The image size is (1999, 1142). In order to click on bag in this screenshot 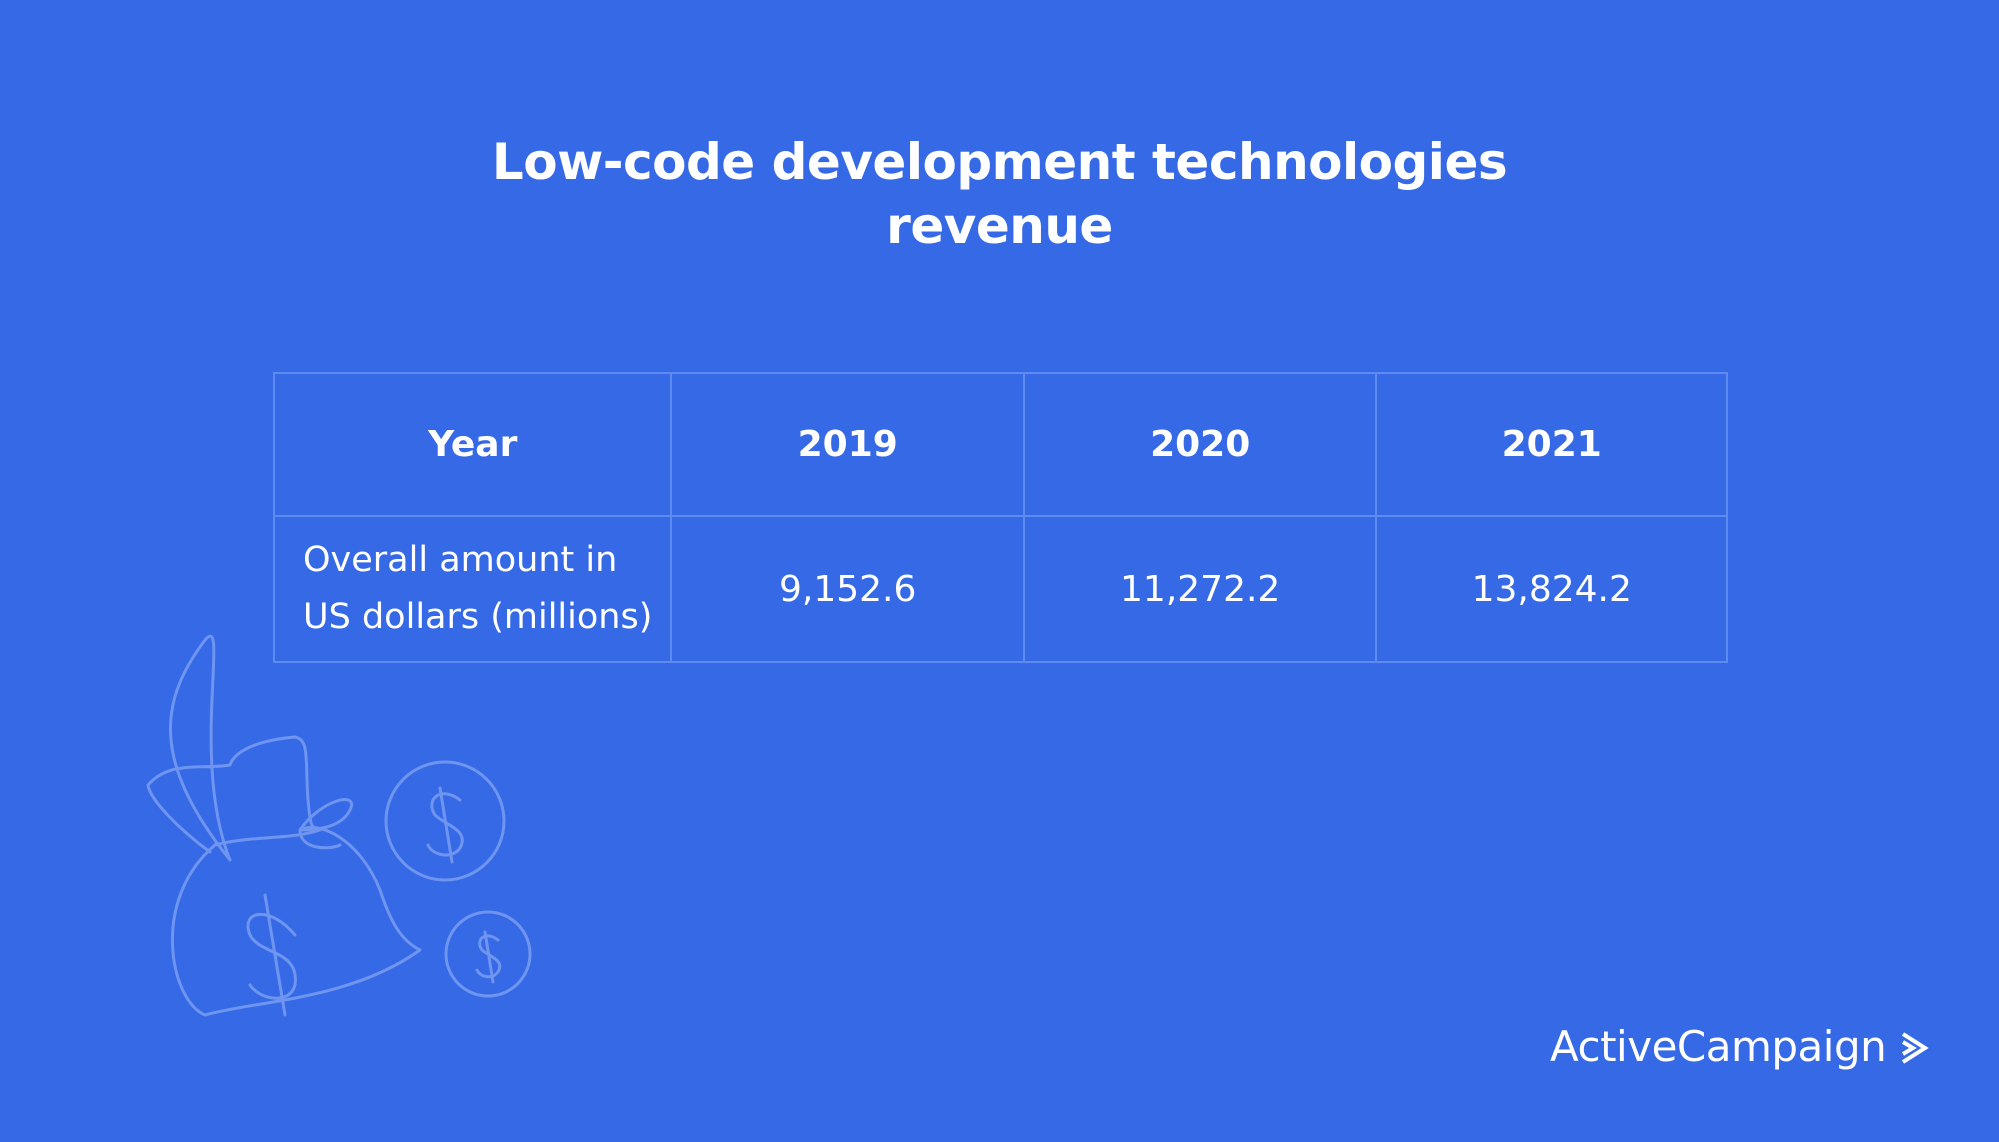, I will do `click(296, 921)`.